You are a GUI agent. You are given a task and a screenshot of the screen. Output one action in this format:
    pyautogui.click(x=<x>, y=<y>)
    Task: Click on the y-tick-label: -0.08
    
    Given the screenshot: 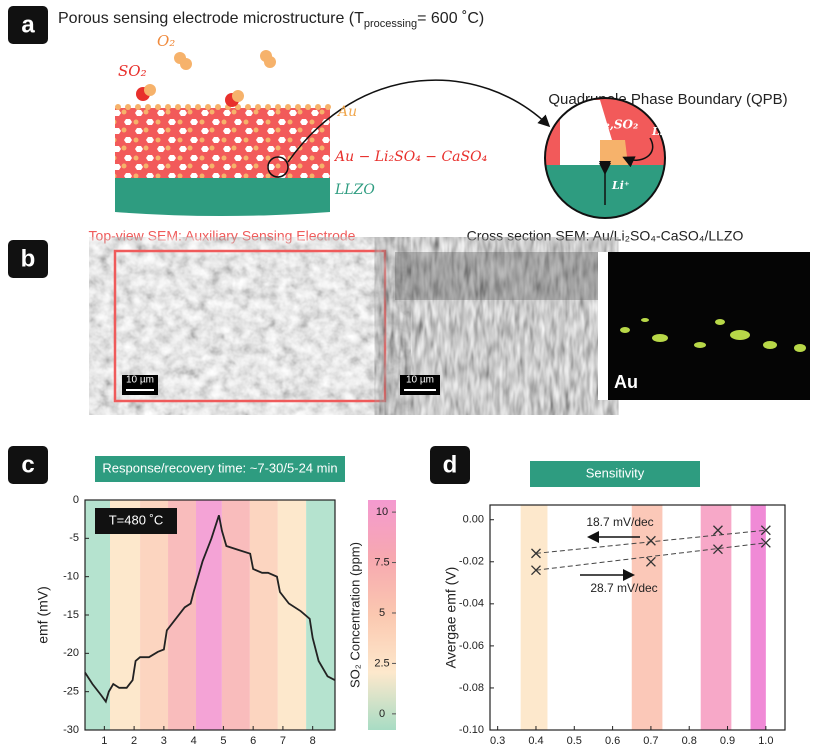 What is the action you would take?
    pyautogui.click(x=471, y=688)
    